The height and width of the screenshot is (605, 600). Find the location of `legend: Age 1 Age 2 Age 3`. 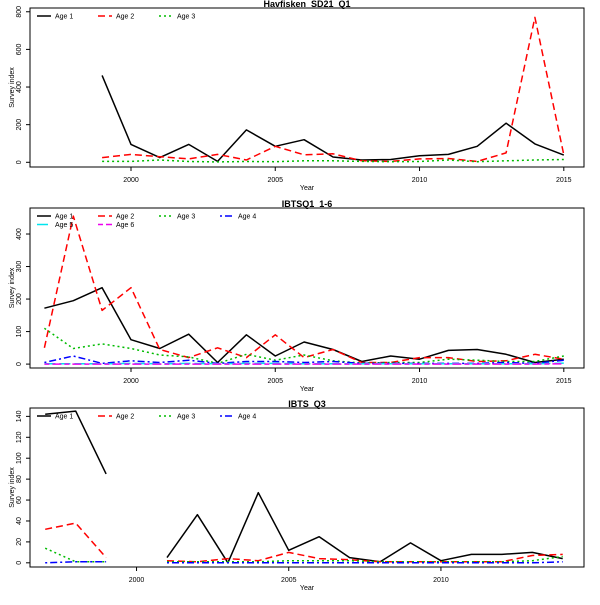

legend: Age 1 Age 2 Age 3 is located at coordinates (116, 17).